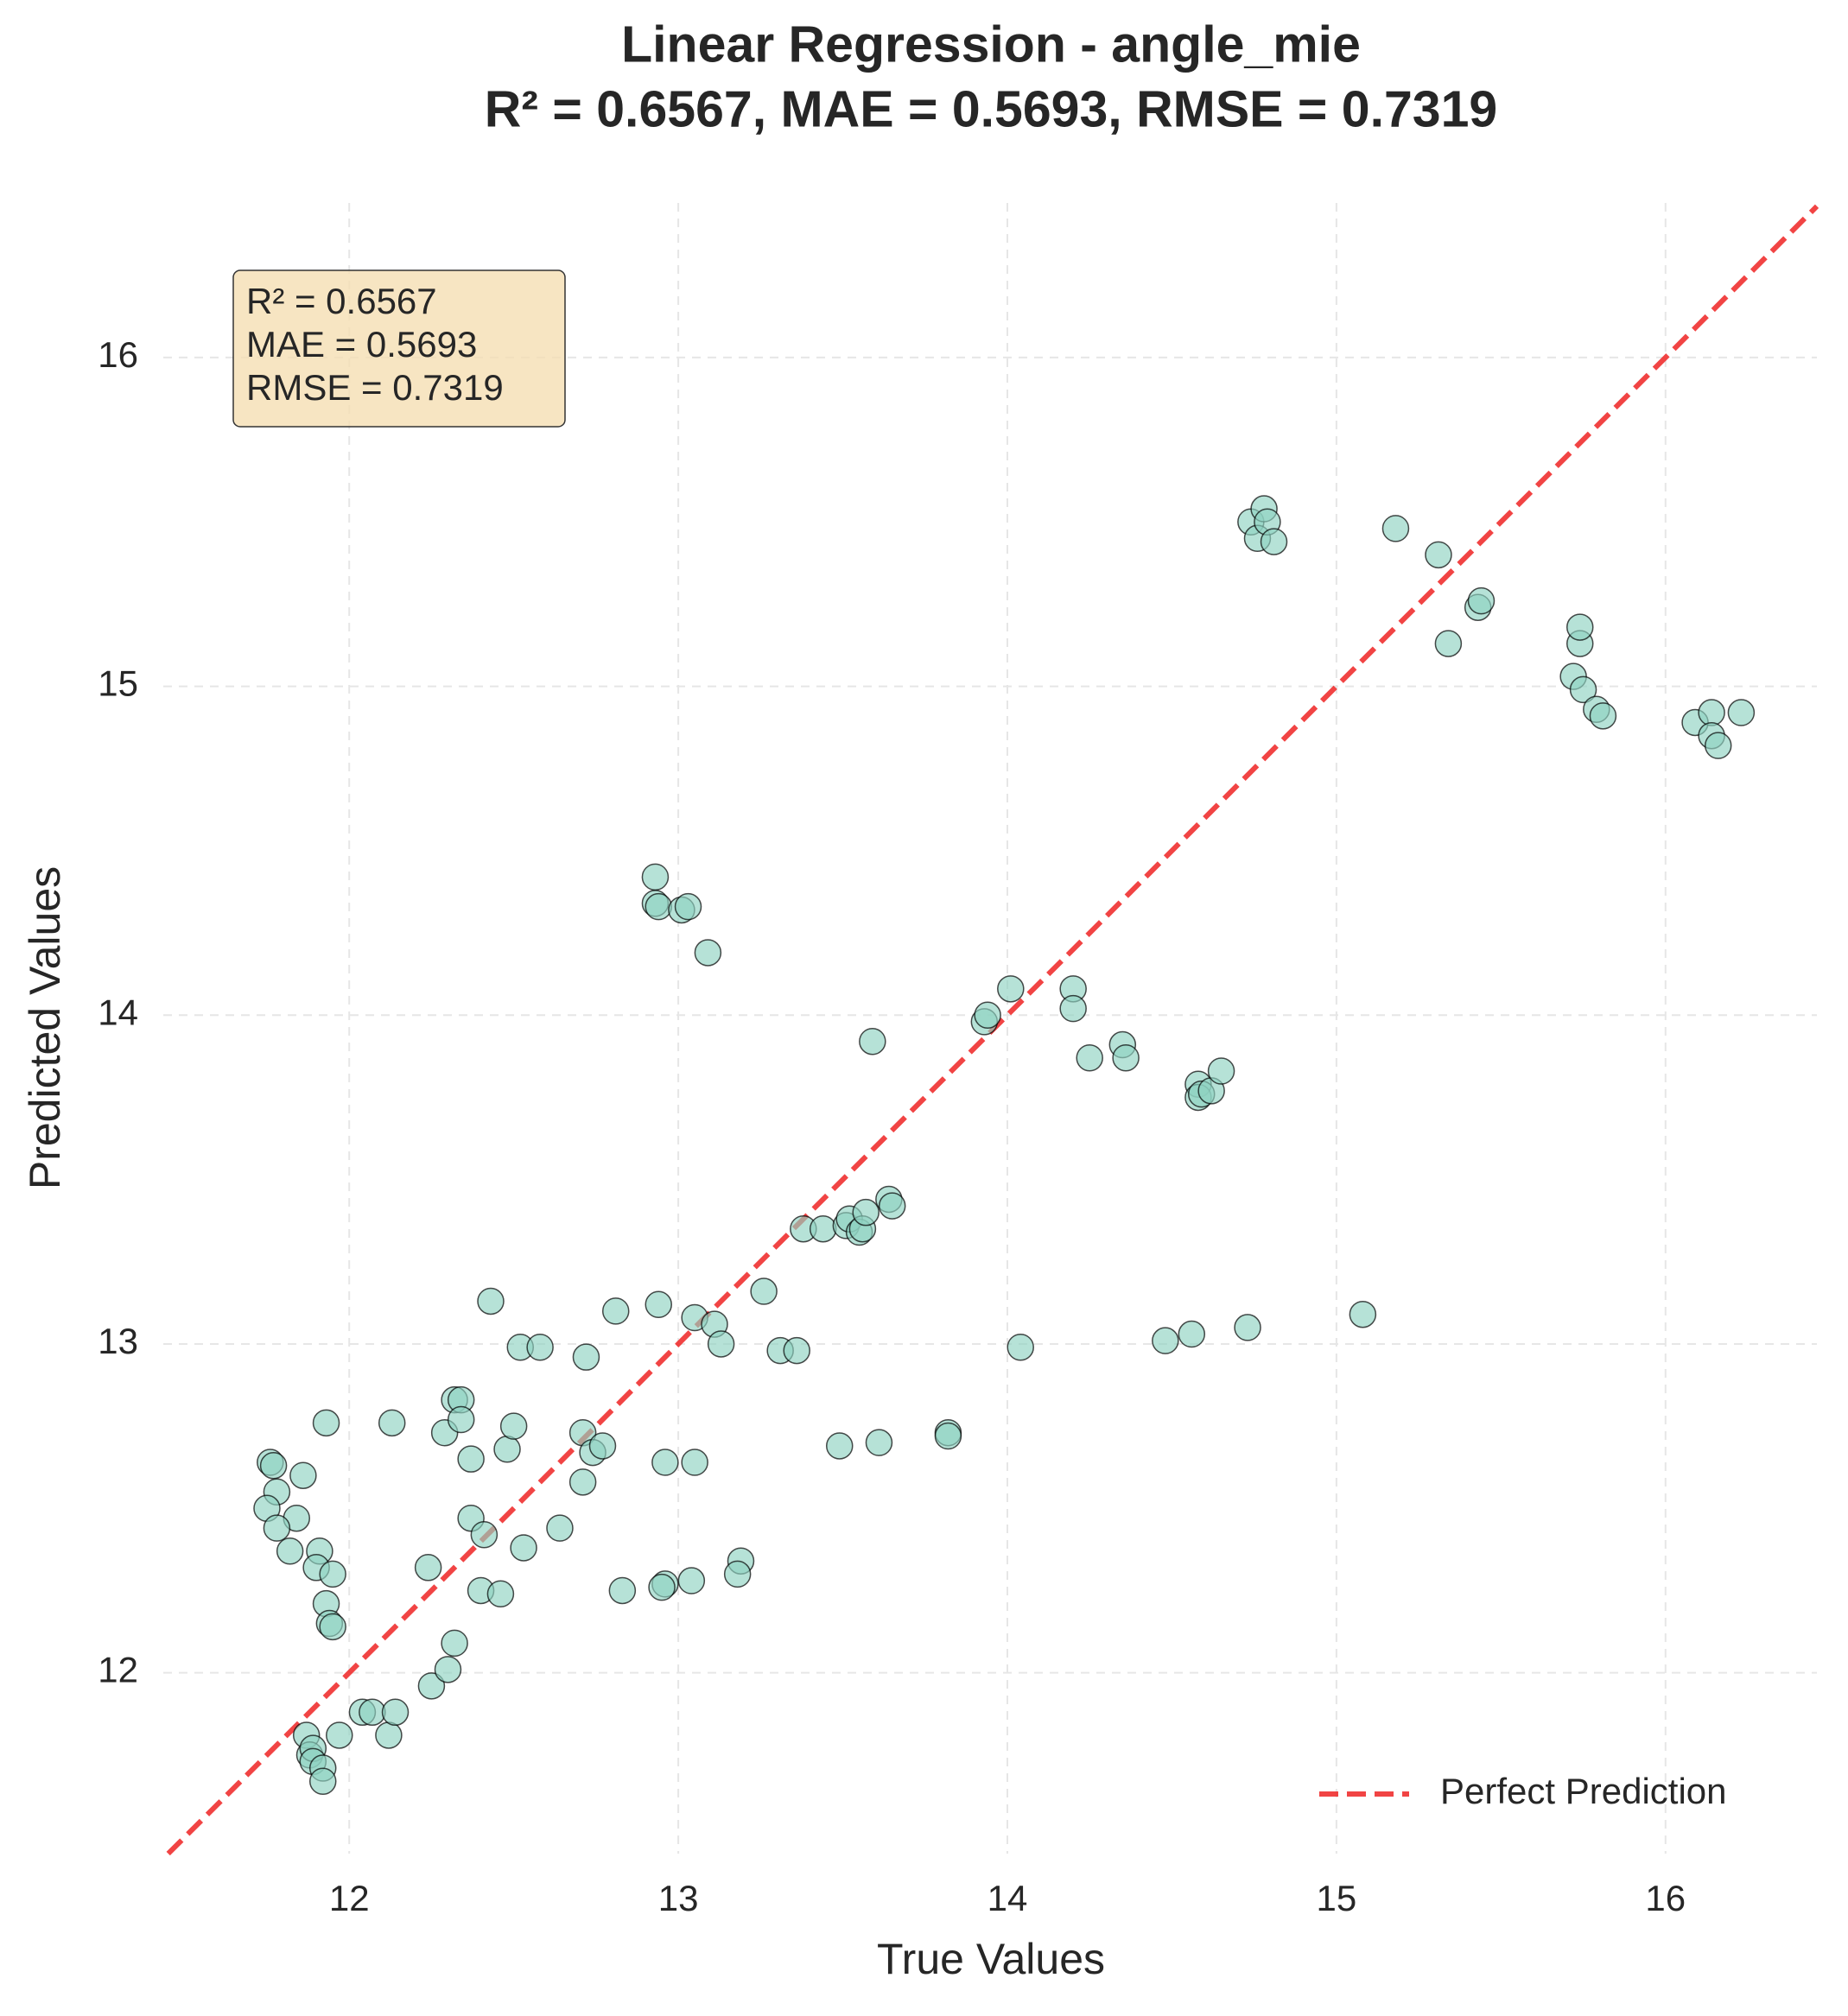 This screenshot has height=2016, width=1848. Describe the element at coordinates (118, 684) in the screenshot. I see `y-tick-label: 15` at that location.